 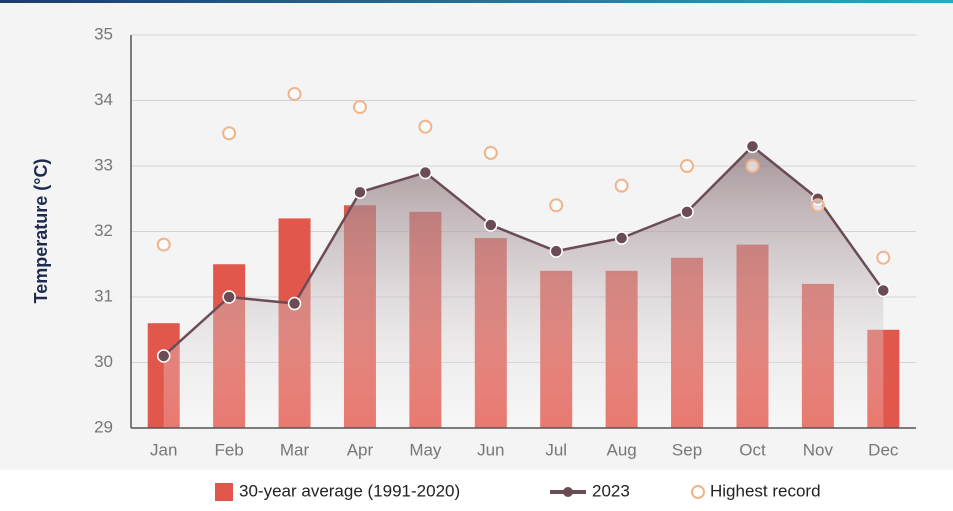 I want to click on y-tick-label: 33, so click(x=103, y=164).